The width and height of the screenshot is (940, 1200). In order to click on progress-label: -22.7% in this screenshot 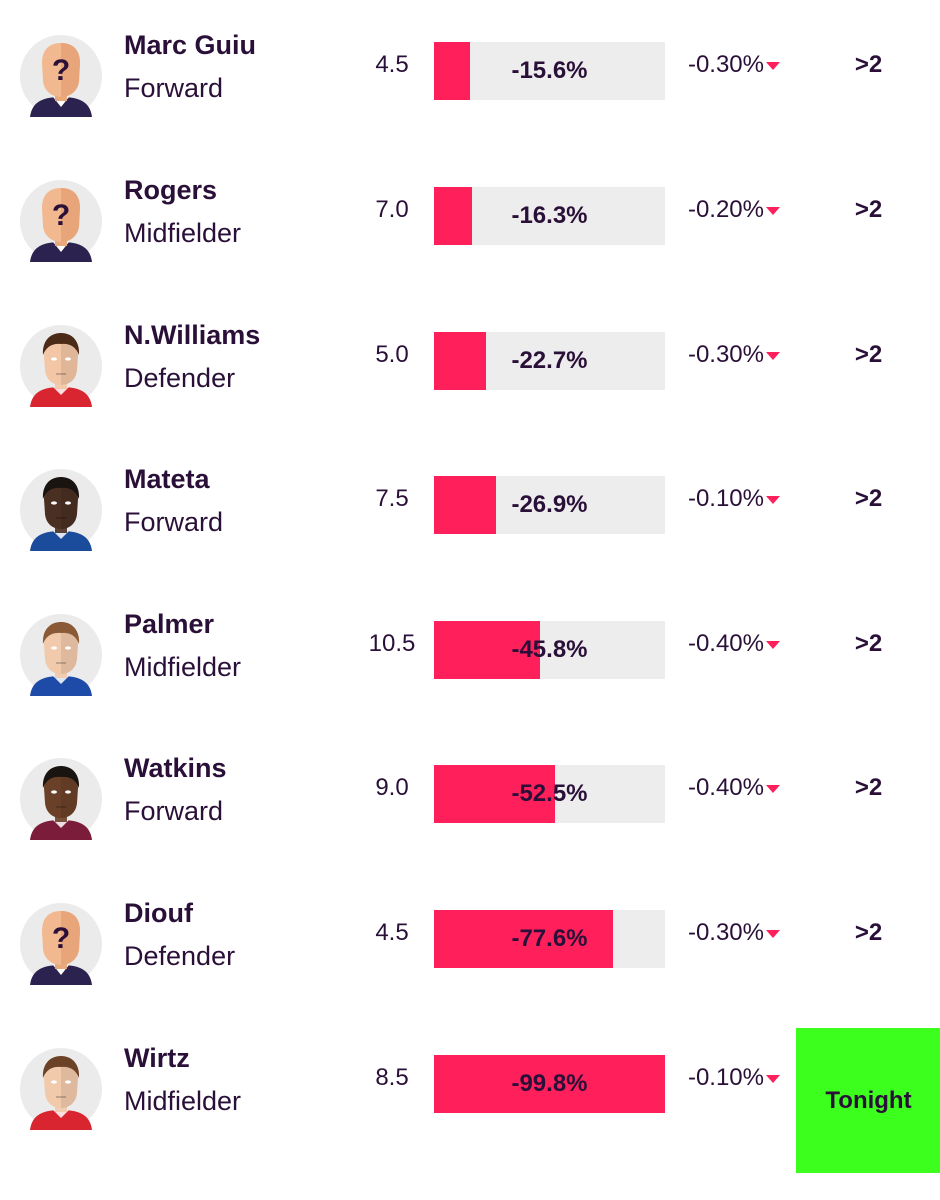, I will do `click(549, 360)`.